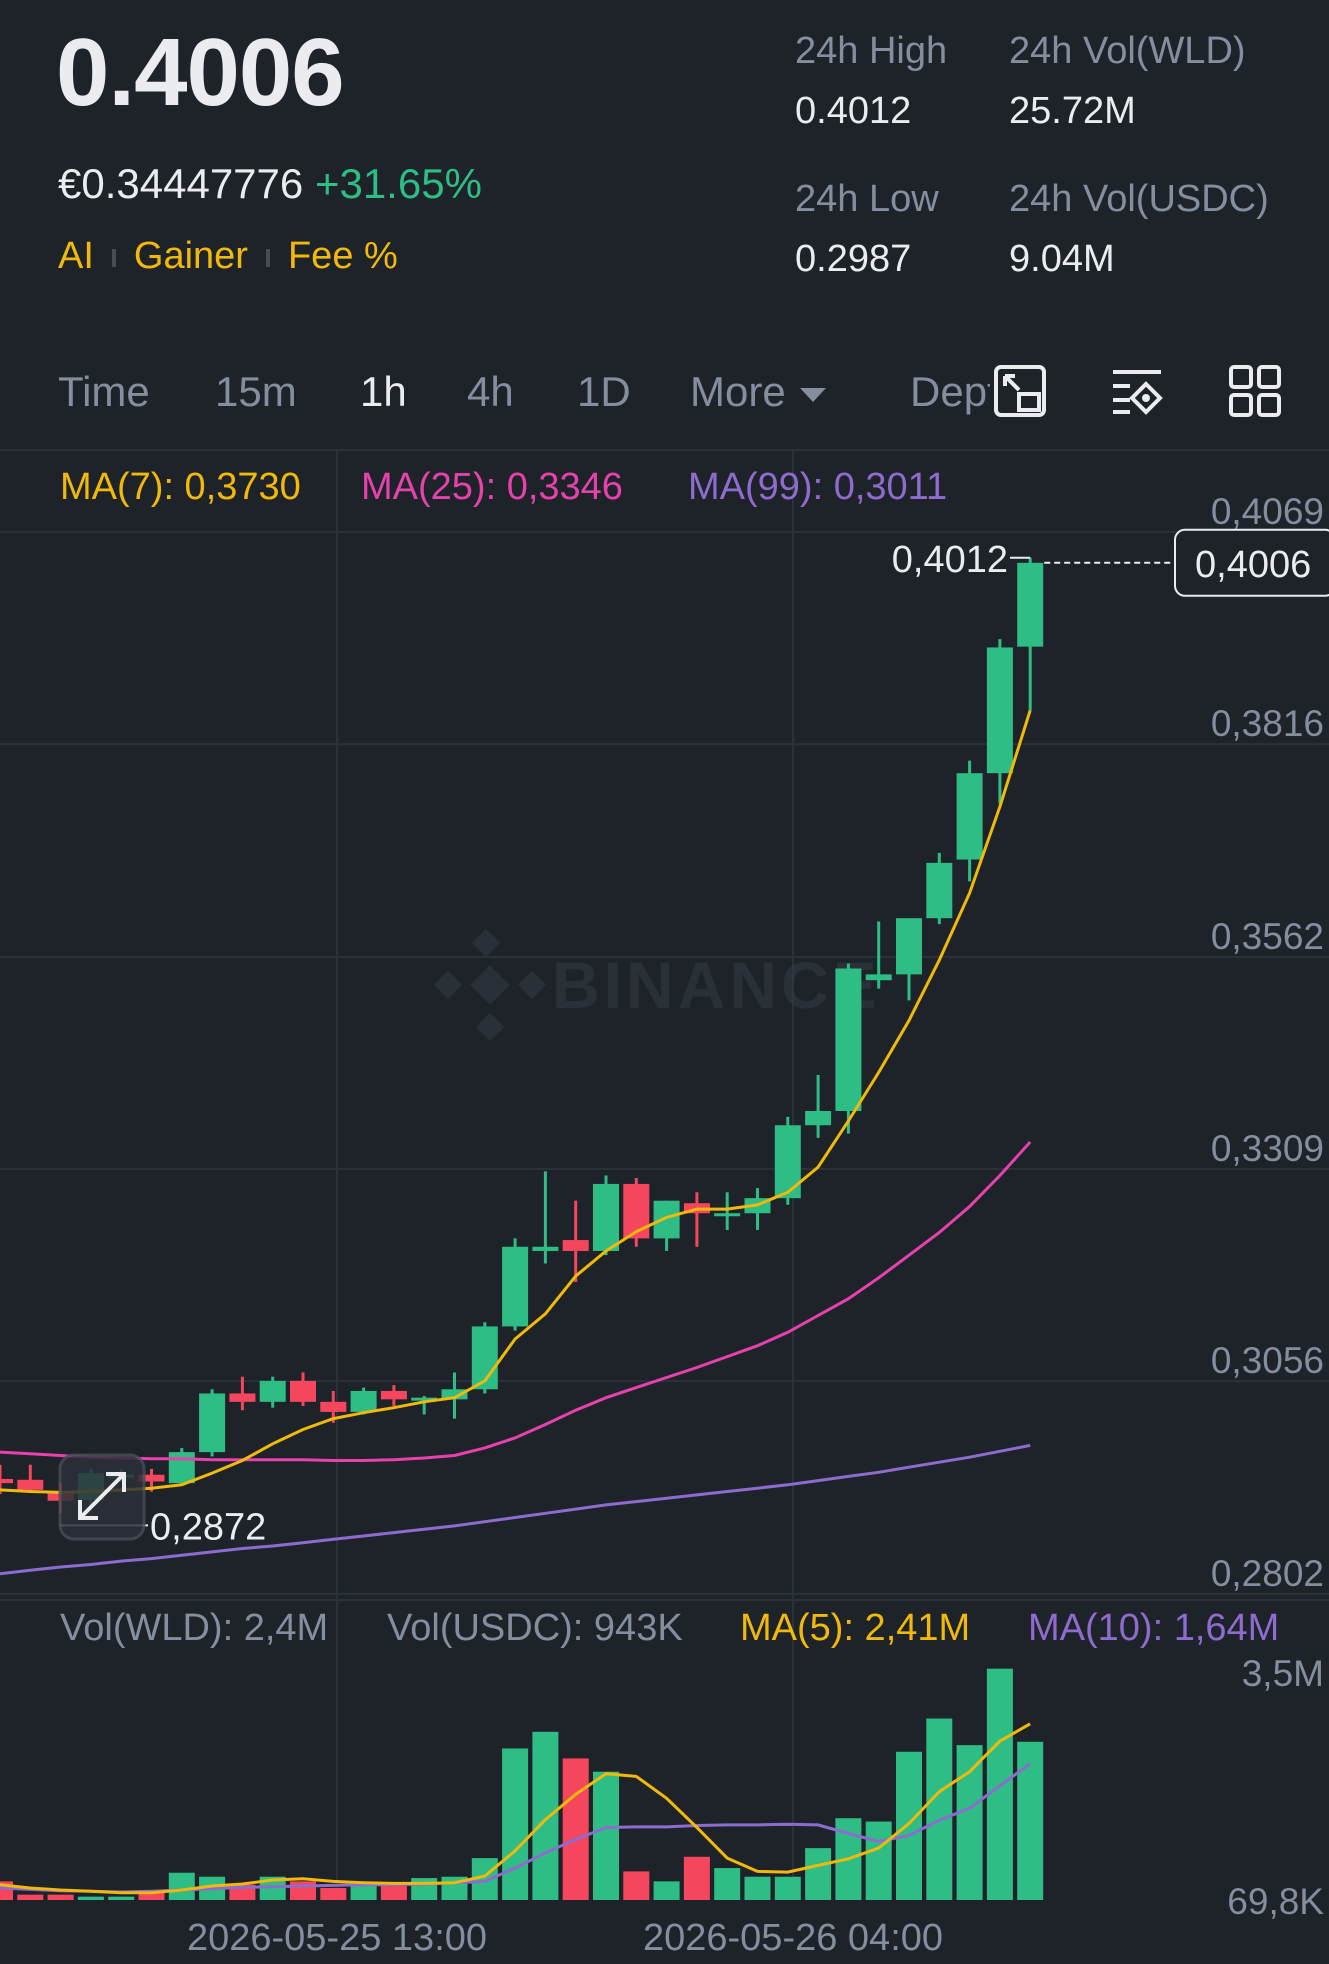 Image resolution: width=1329 pixels, height=1964 pixels. I want to click on ma25-line, so click(516, 1301).